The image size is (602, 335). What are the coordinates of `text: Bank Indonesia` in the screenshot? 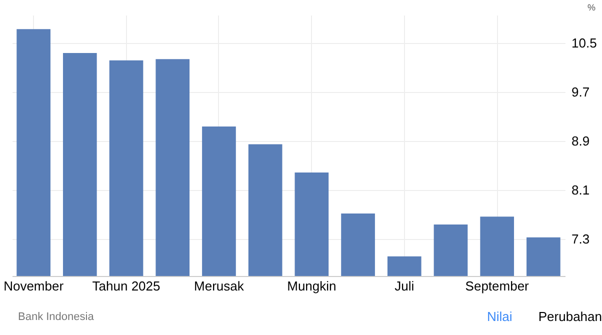 It's located at (56, 317).